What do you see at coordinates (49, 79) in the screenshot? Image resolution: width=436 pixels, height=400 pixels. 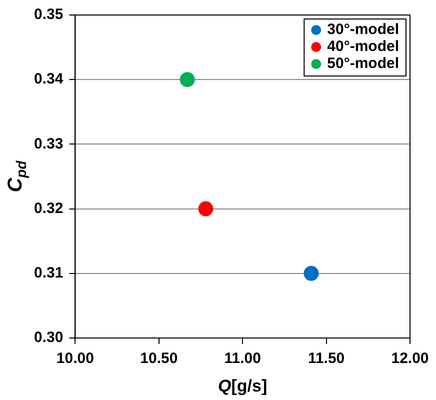 I see `y-tick-label: 0.34` at bounding box center [49, 79].